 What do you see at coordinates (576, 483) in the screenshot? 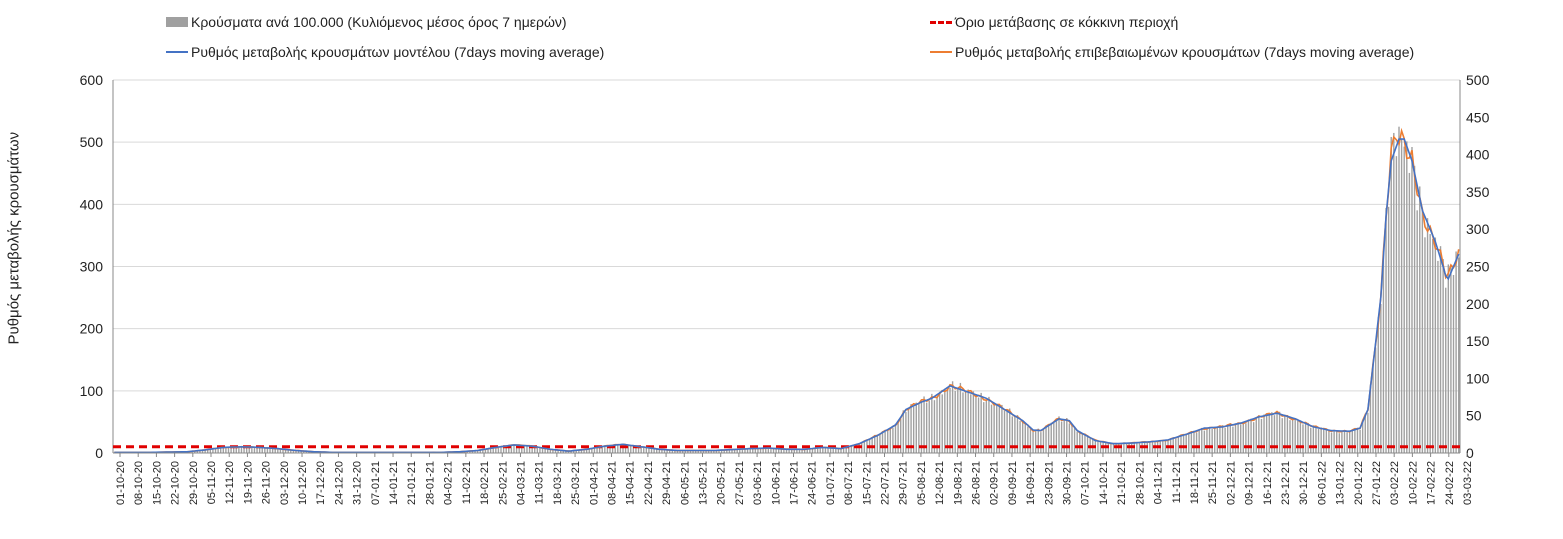
I see `x-tick-label: 25-03-21` at bounding box center [576, 483].